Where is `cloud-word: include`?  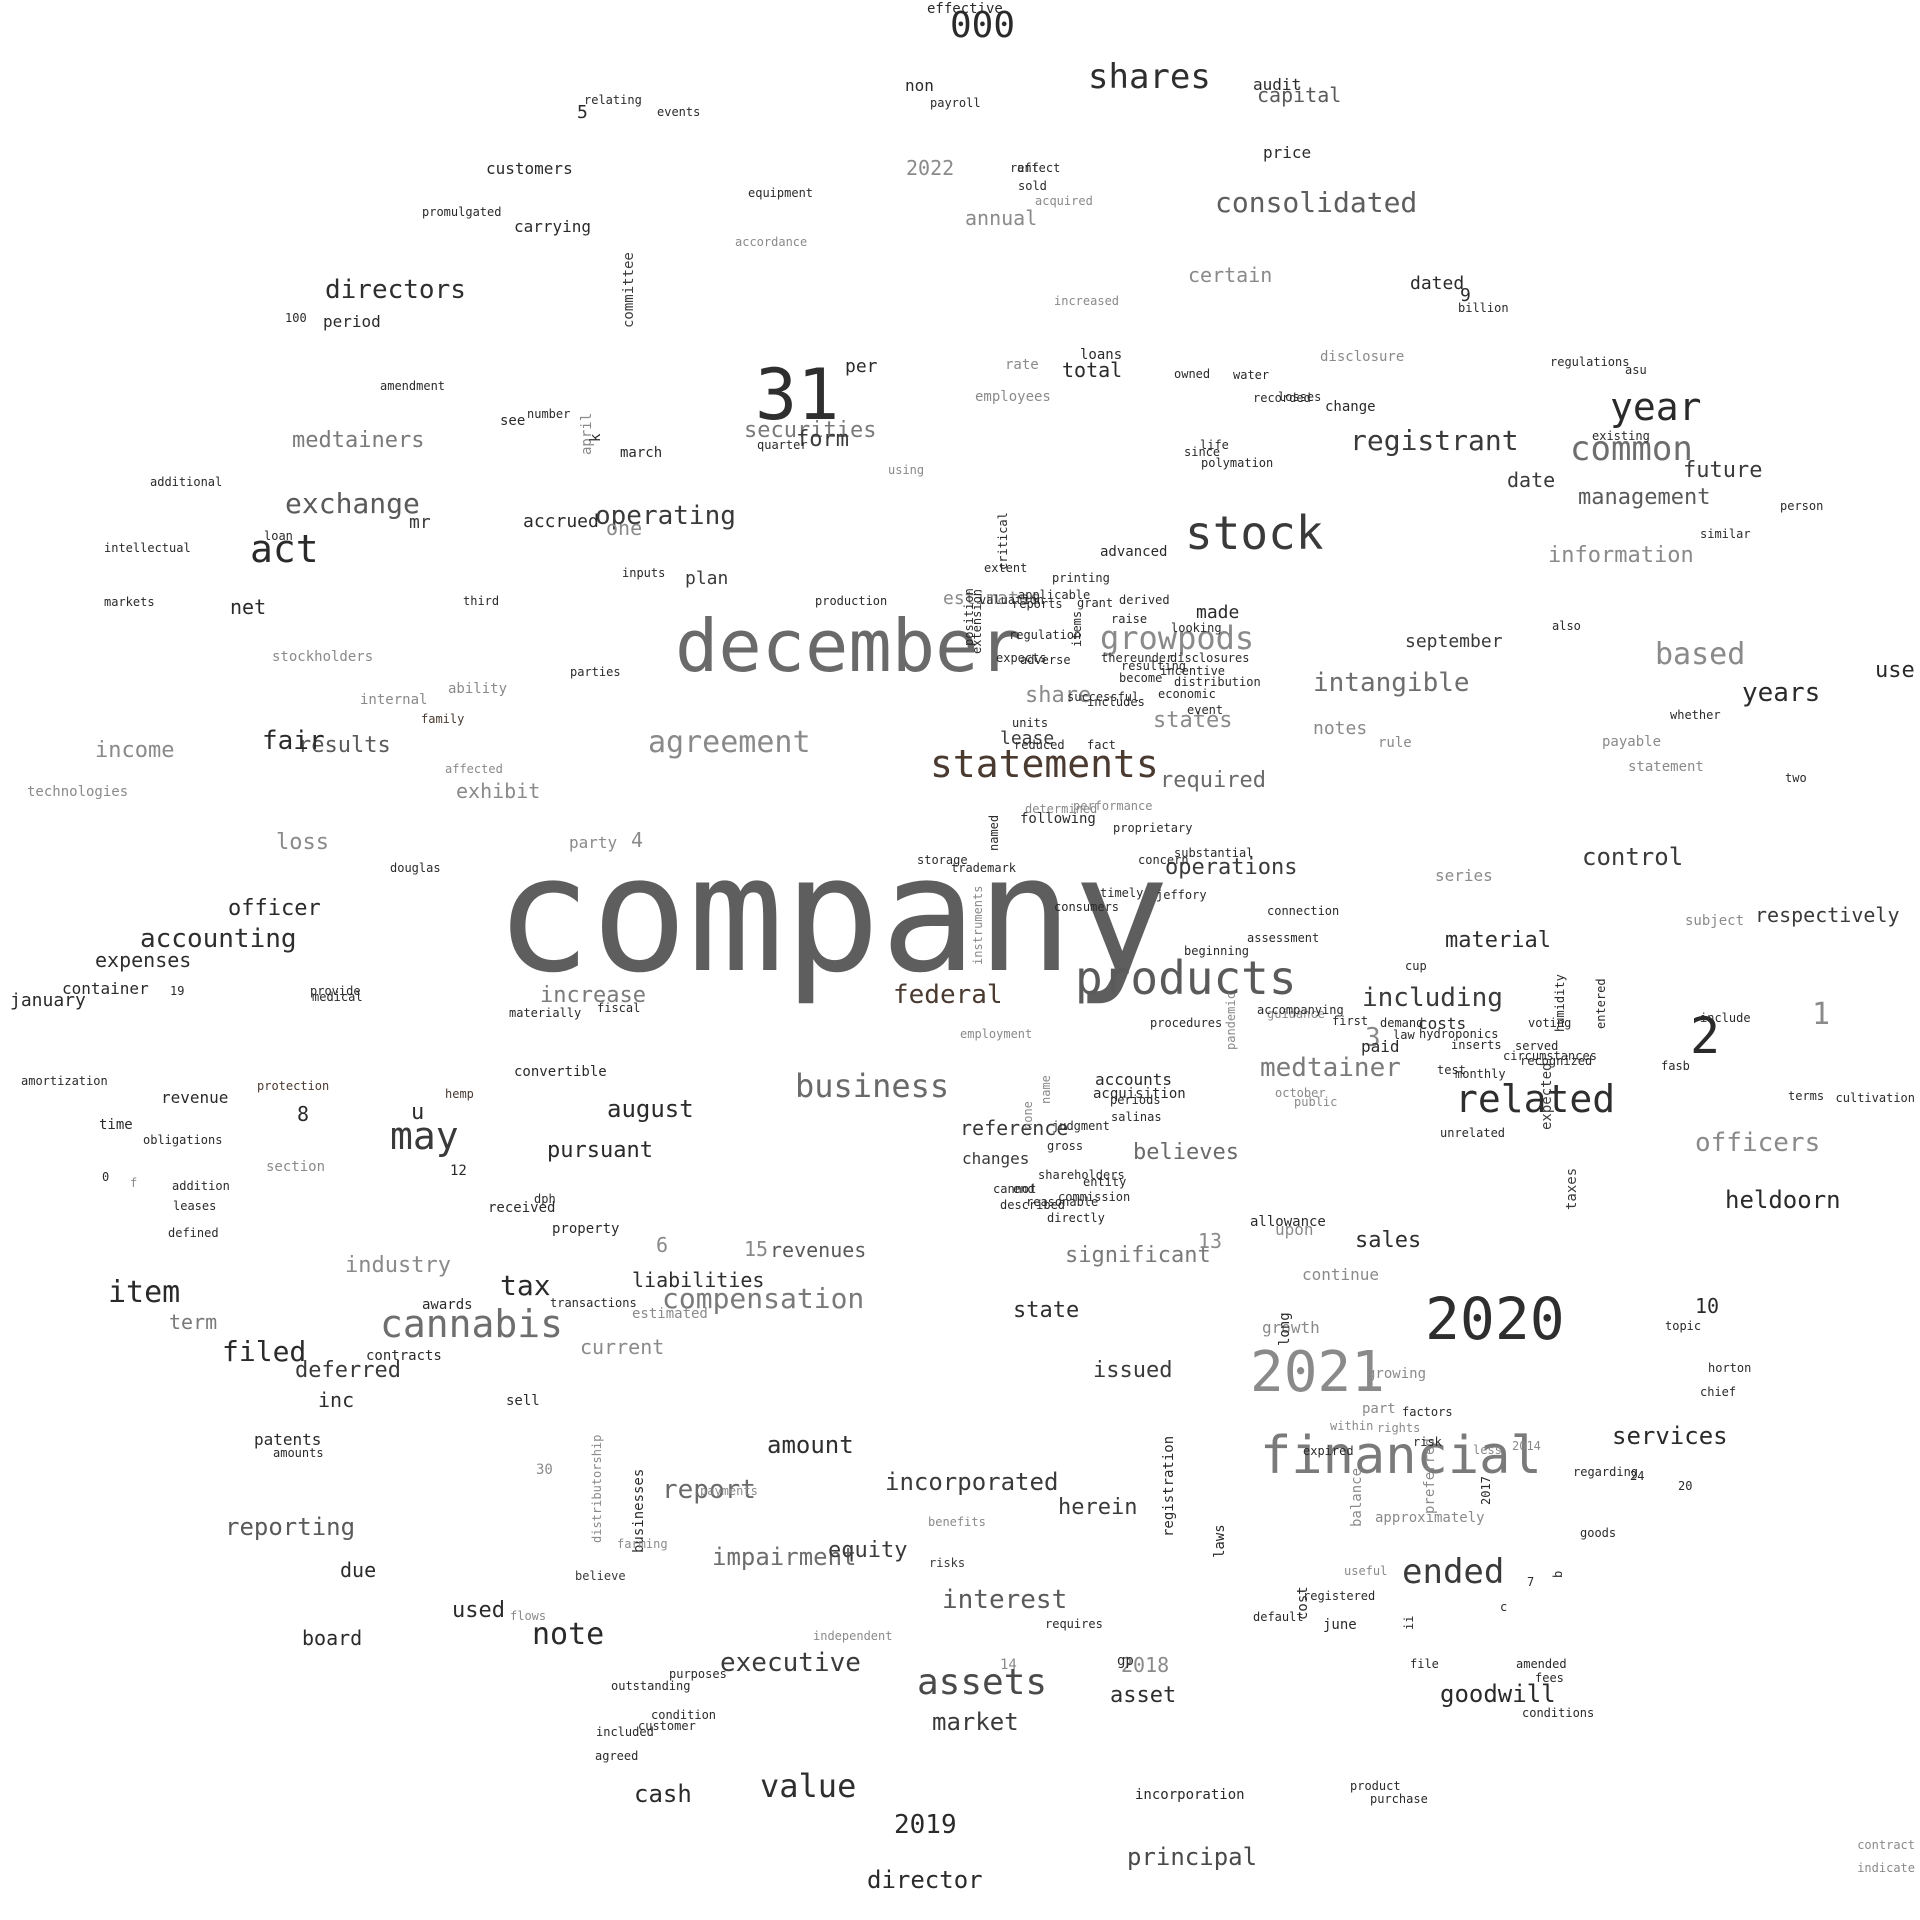
cloud-word: include is located at coordinates (1725, 1018).